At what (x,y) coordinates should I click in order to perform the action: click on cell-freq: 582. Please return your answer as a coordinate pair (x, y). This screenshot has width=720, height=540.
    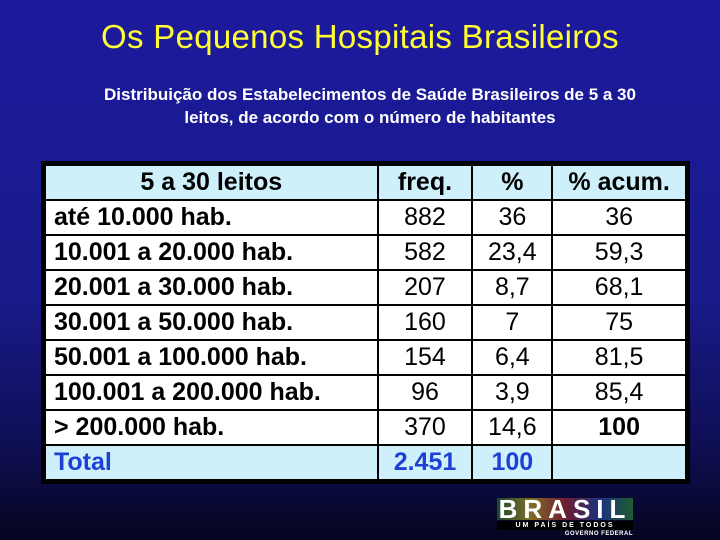
    Looking at the image, I should click on (425, 252).